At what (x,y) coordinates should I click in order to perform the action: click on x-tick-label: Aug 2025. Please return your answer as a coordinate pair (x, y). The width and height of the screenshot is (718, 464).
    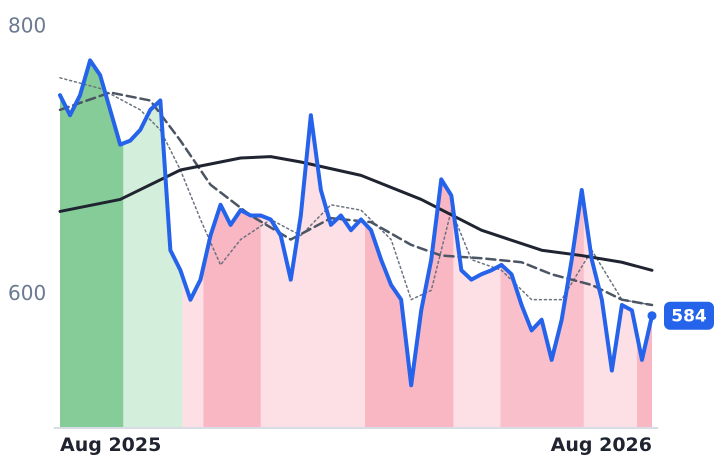
    Looking at the image, I should click on (110, 445).